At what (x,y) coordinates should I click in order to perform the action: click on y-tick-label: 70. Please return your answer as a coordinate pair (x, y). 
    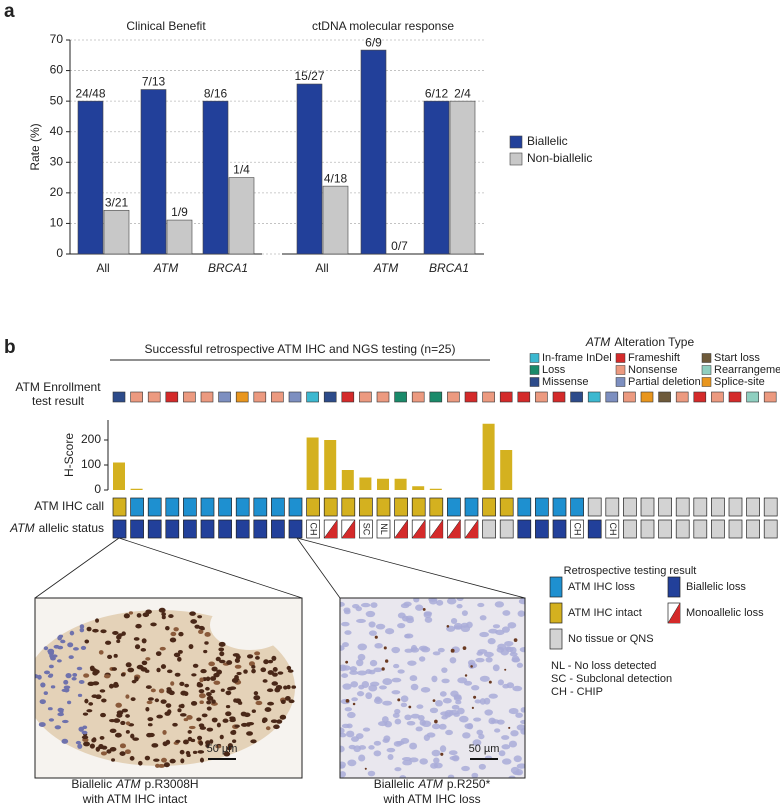
    Looking at the image, I should click on (57, 39).